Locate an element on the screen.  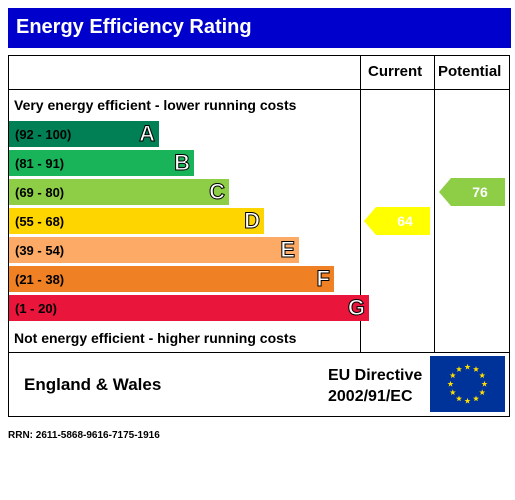
band-letter: G is located at coordinates (356, 308).